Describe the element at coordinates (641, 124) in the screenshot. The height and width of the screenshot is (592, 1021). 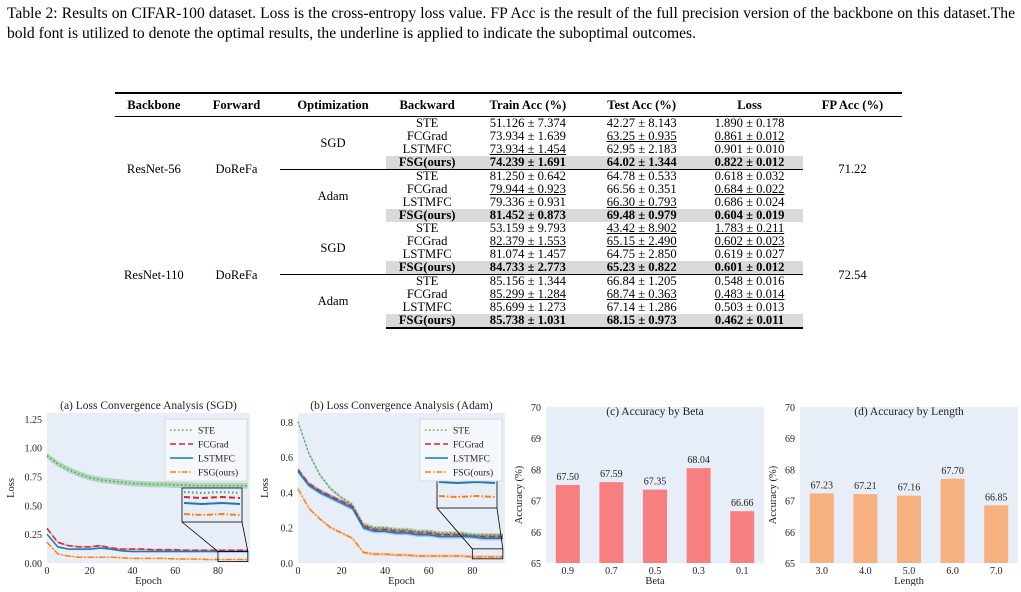
I see `cell-value: 42.27 ± 8.143` at that location.